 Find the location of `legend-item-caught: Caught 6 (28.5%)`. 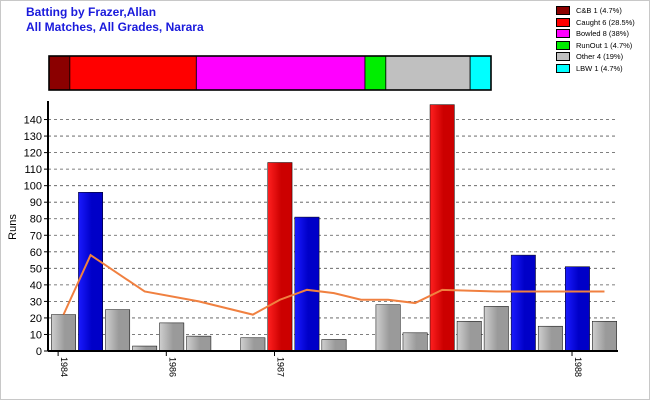

legend-item-caught: Caught 6 (28.5%) is located at coordinates (602, 23).